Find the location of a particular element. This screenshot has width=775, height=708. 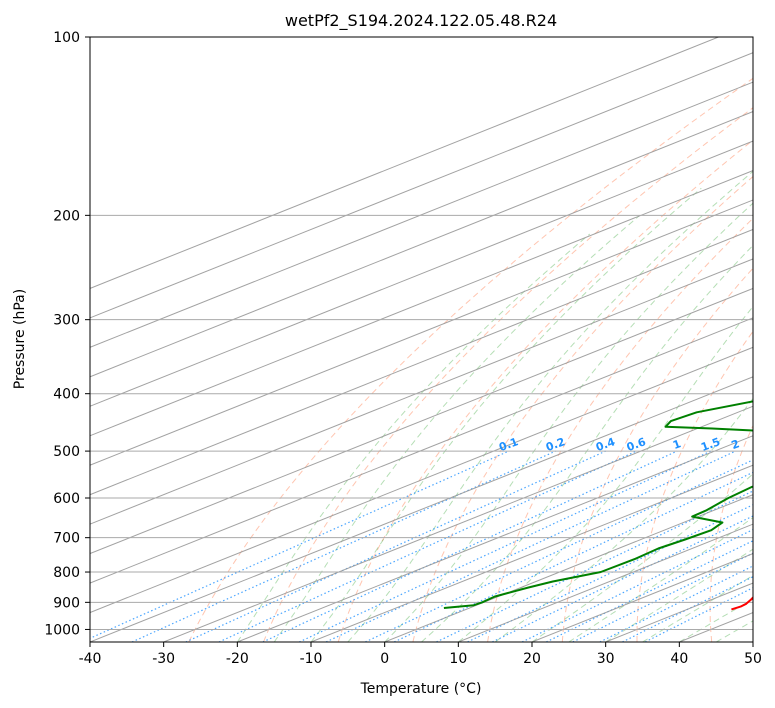

mixing-ratio-labels: 0.10.20.40.611.52346810131620253036 is located at coordinates (619, 444).